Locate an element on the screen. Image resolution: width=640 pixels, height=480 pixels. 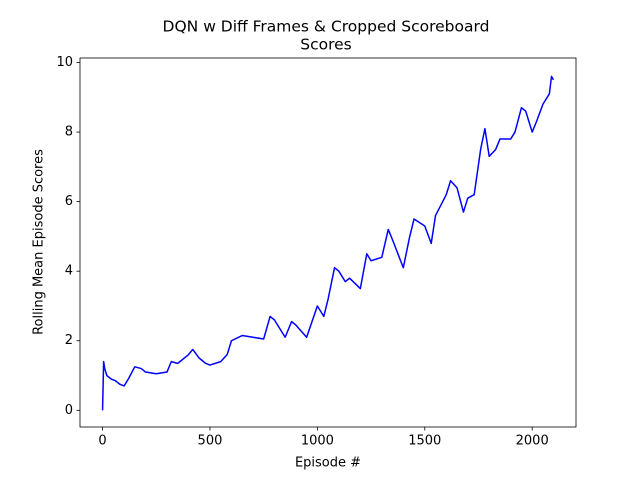
y-tick-label: 2 is located at coordinates (69, 340).